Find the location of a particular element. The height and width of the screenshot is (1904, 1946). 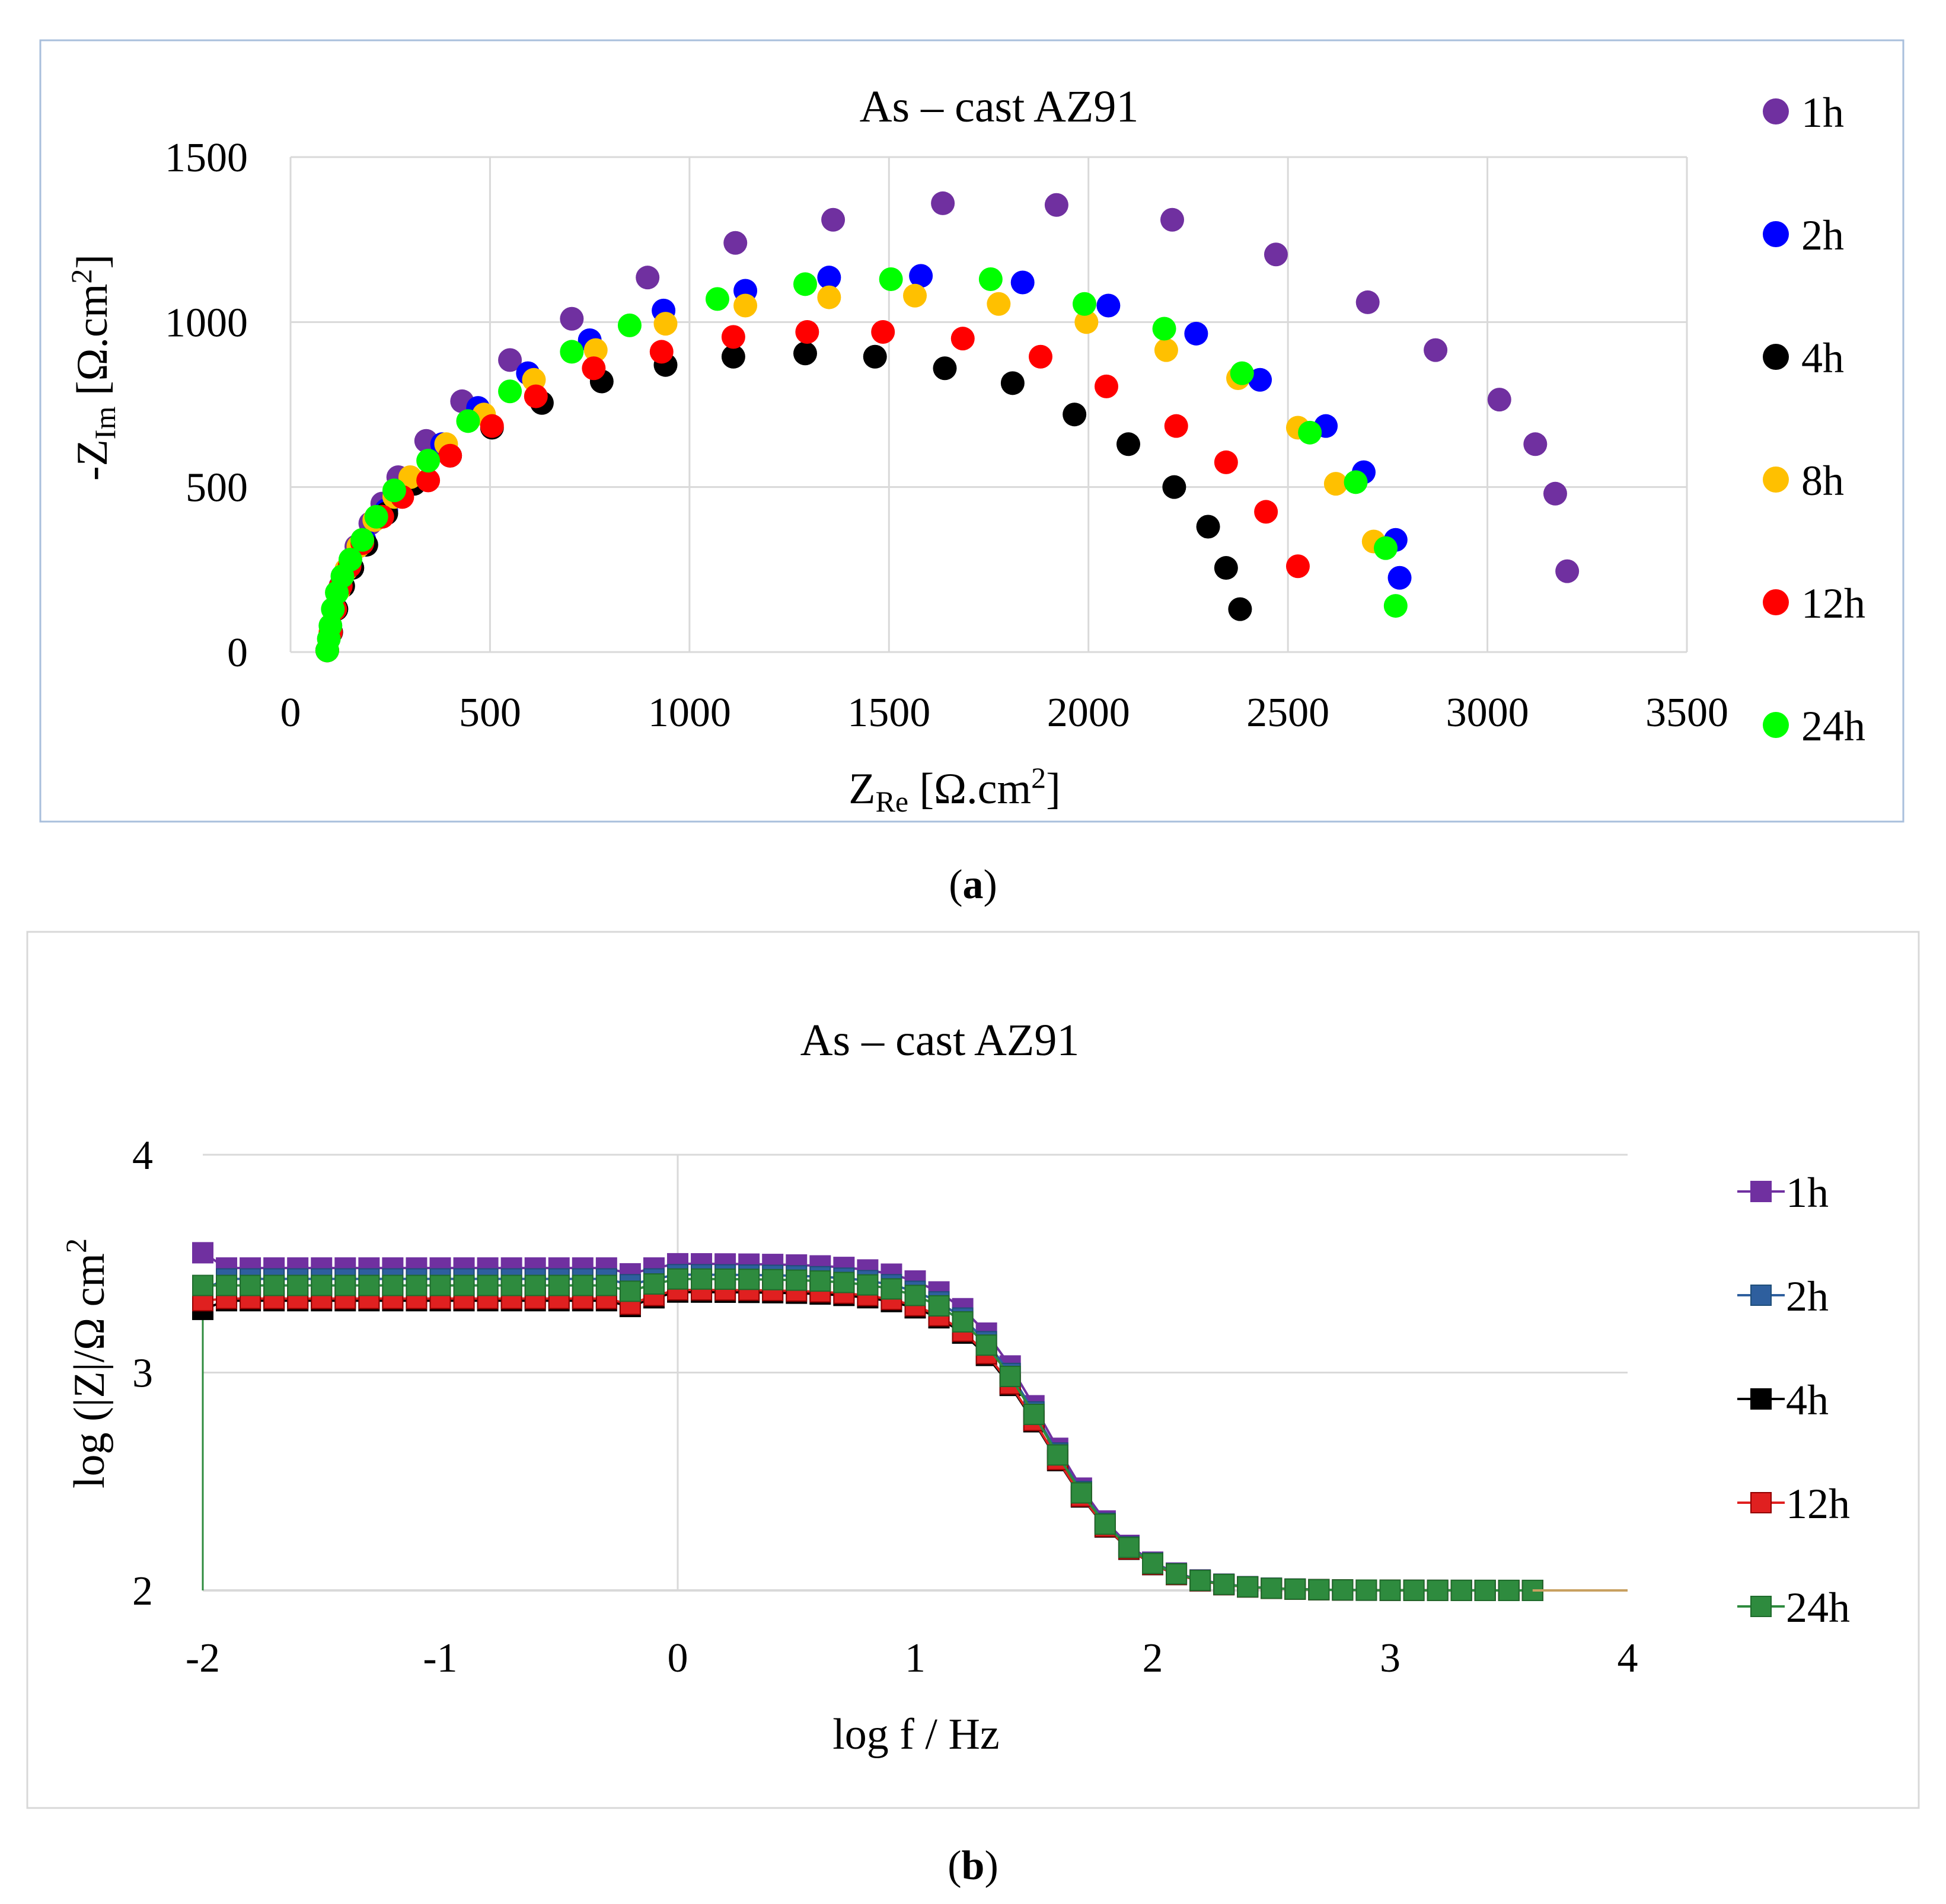

legend-item-2h: 2h is located at coordinates (1803, 236).